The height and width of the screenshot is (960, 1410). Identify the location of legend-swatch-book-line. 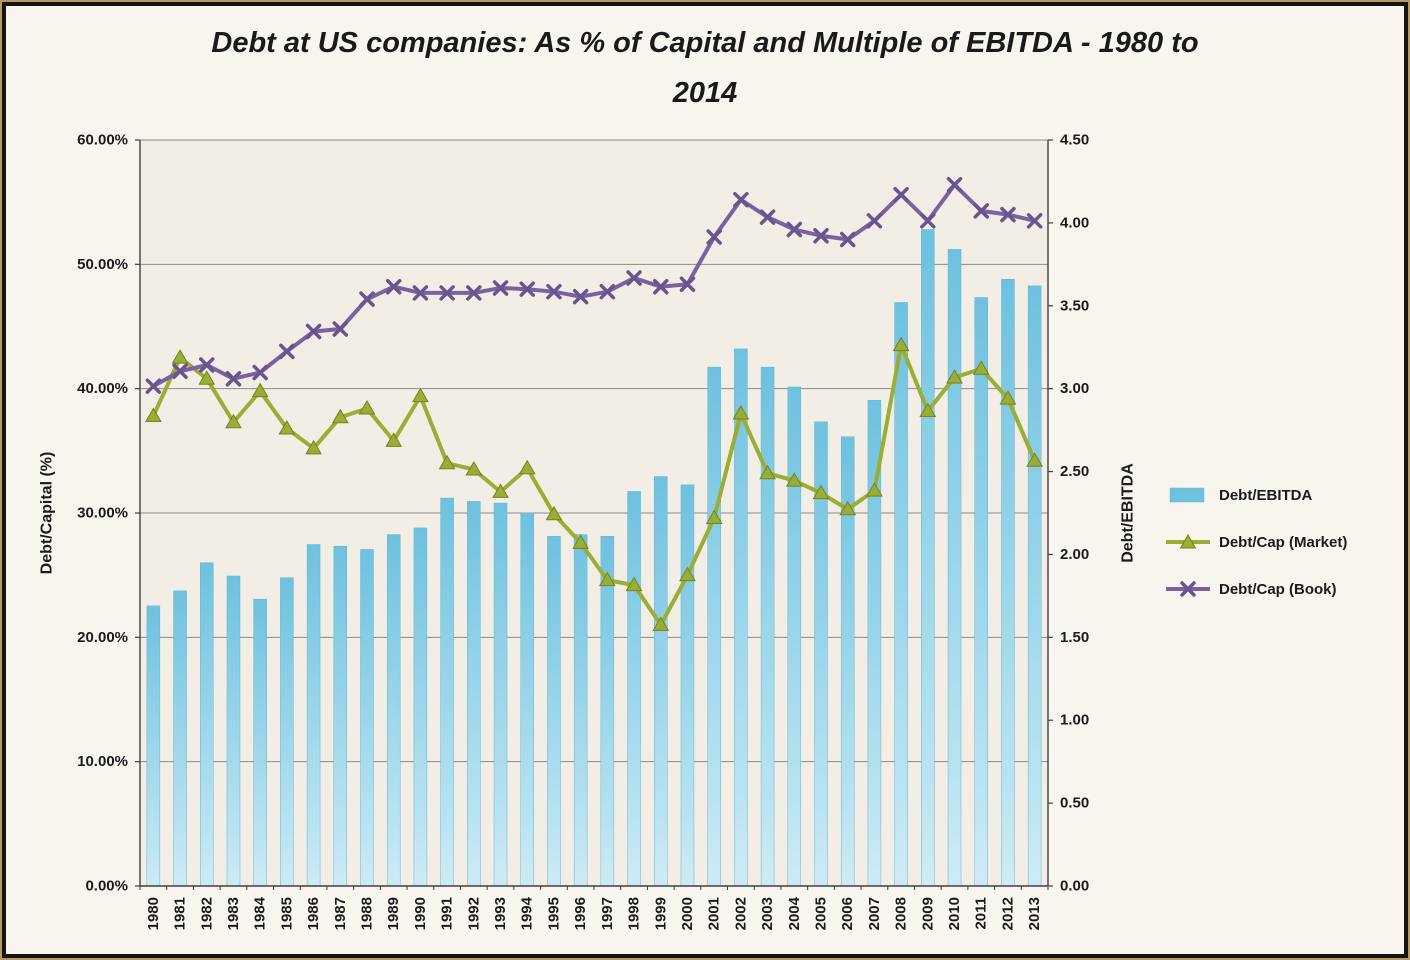
(1188, 589).